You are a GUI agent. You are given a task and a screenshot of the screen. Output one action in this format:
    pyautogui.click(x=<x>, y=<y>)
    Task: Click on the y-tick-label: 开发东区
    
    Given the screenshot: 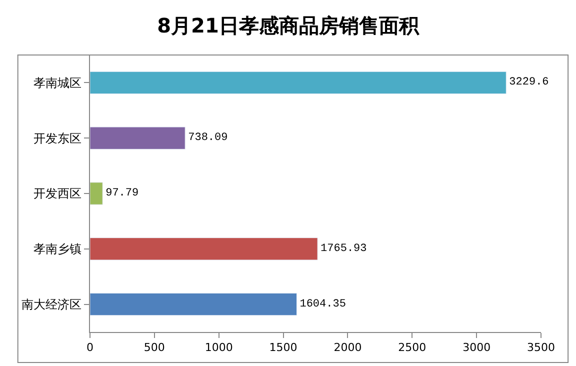 What is the action you would take?
    pyautogui.click(x=58, y=138)
    